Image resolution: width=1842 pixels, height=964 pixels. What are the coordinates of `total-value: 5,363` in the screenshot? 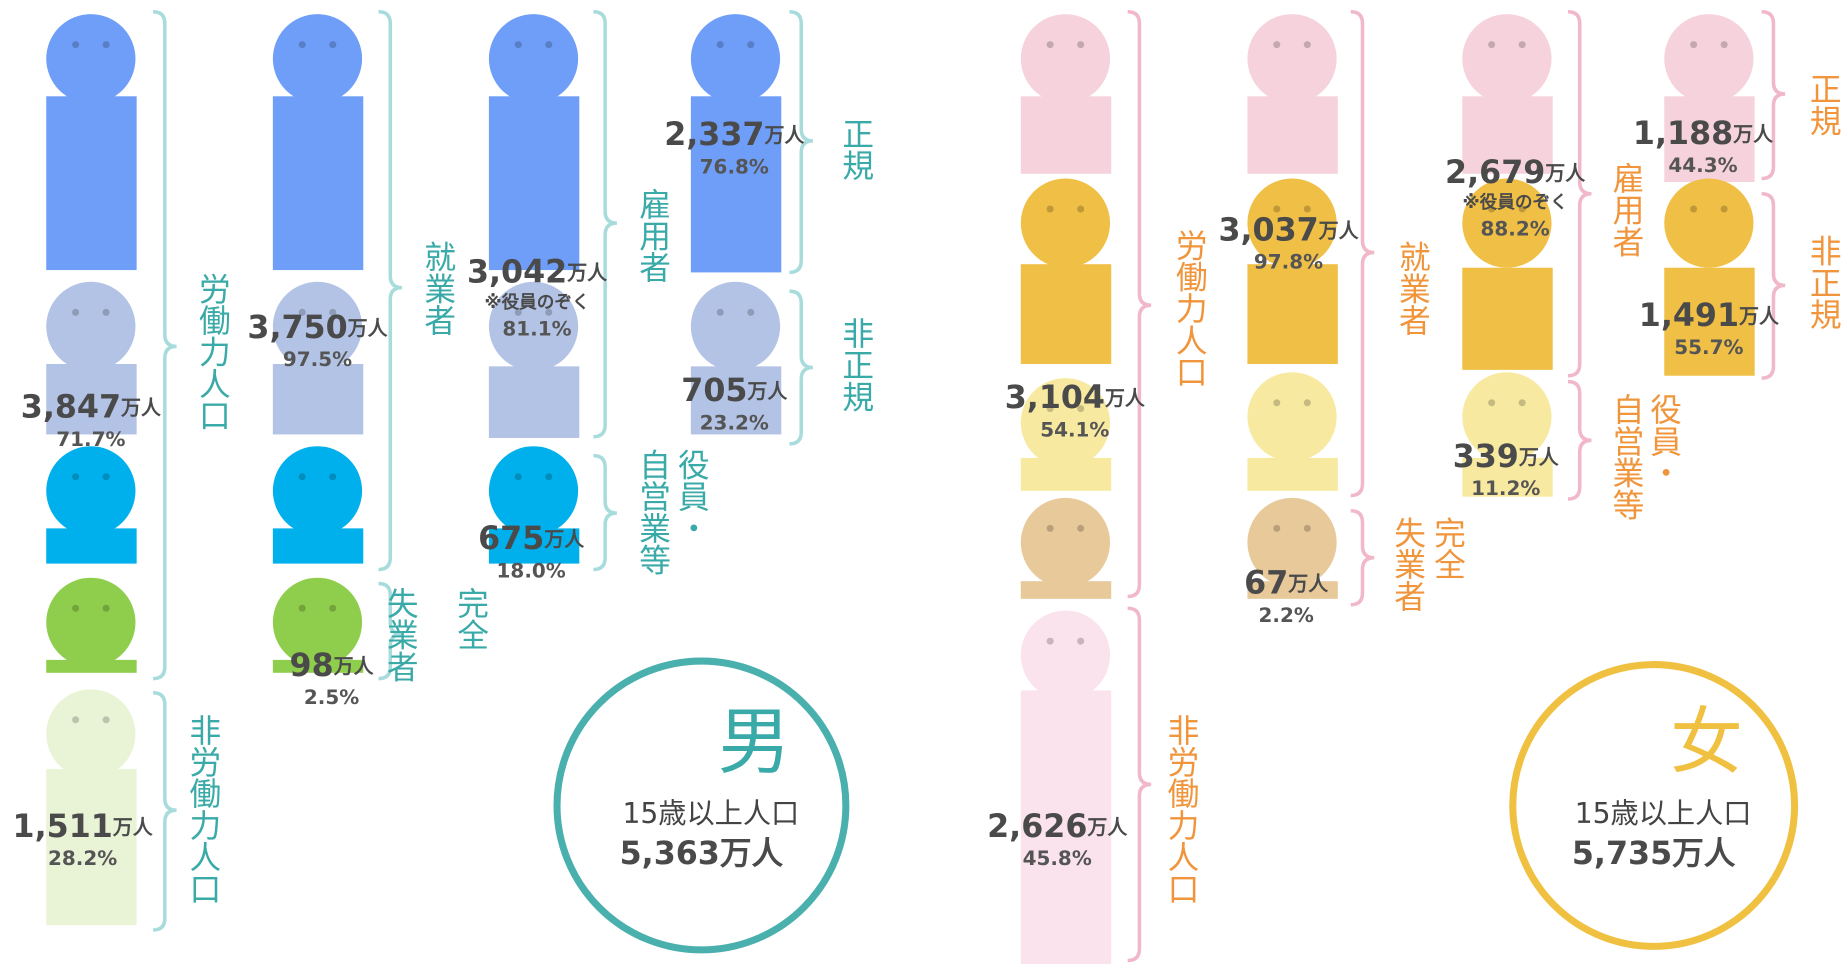 It's located at (670, 854).